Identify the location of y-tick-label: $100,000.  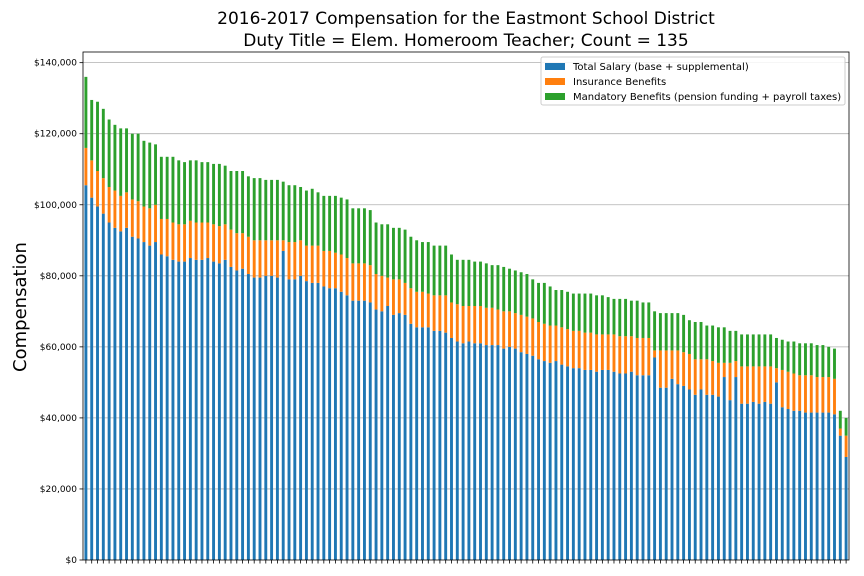
(55, 206).